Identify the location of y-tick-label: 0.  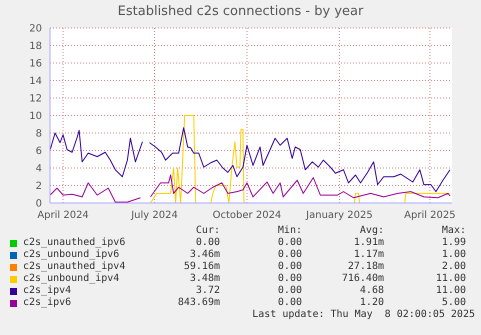
(39, 204).